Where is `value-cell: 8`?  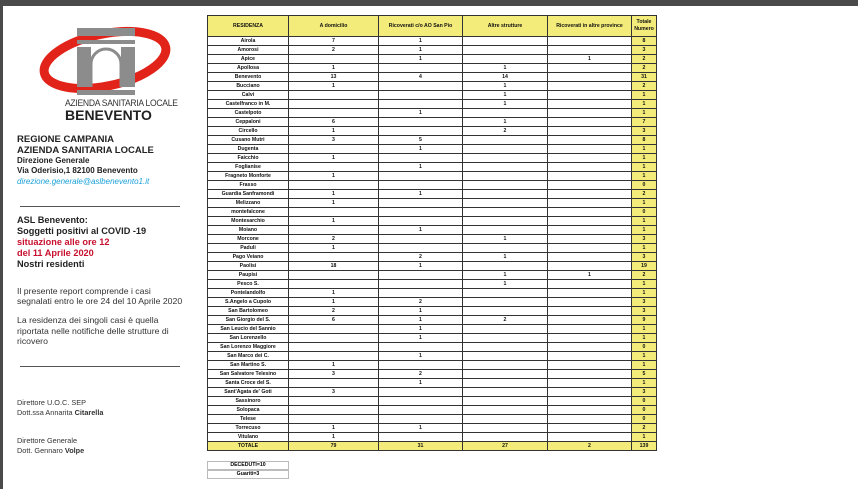 value-cell: 8 is located at coordinates (644, 41).